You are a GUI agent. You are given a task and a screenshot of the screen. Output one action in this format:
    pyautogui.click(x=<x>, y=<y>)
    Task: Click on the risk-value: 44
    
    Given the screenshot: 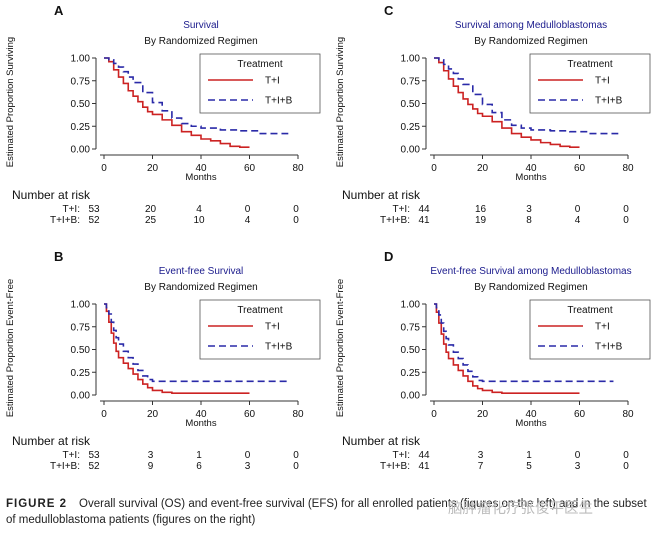 What is the action you would take?
    pyautogui.click(x=424, y=455)
    